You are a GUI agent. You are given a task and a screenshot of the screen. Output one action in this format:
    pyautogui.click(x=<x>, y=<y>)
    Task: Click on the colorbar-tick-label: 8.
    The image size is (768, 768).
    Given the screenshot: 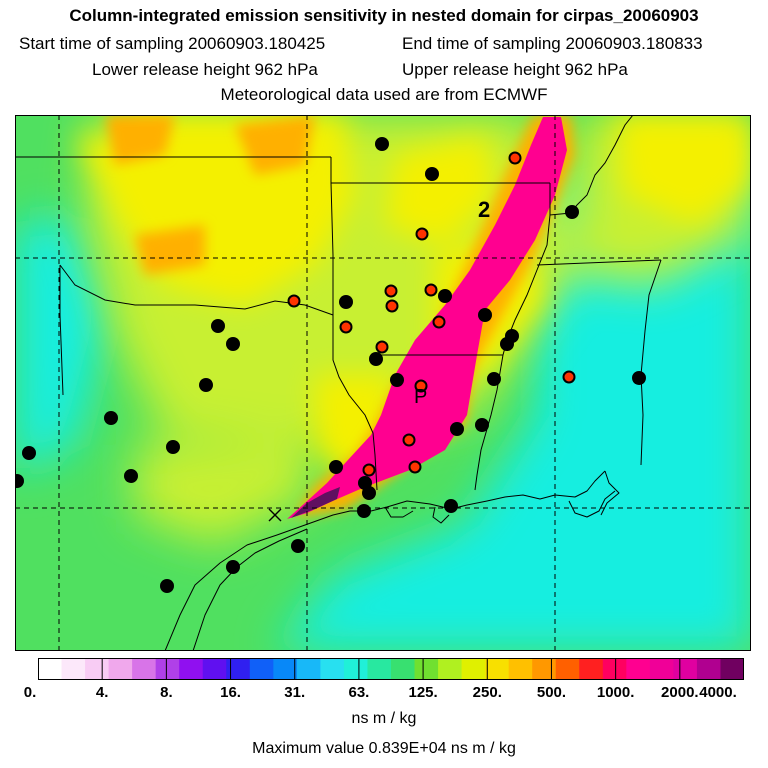 What is the action you would take?
    pyautogui.click(x=166, y=692)
    